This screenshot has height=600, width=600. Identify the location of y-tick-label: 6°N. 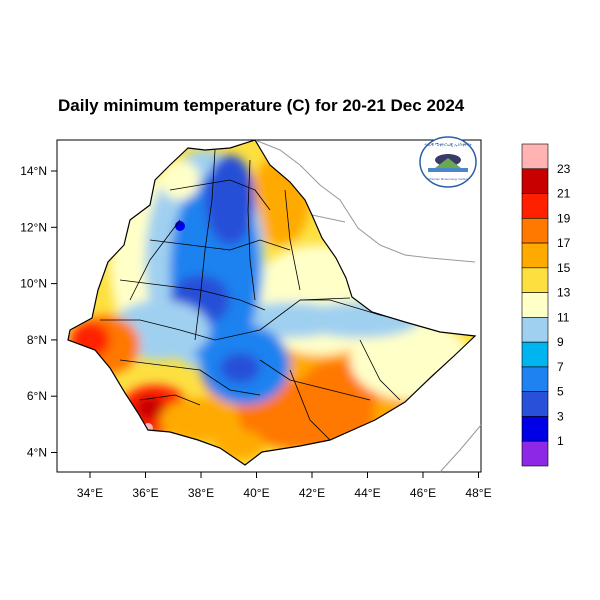
(37, 396).